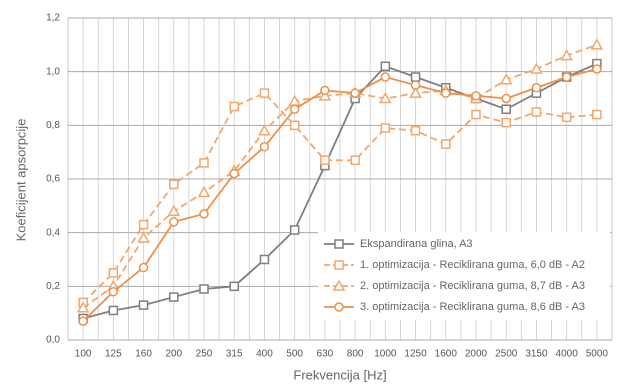 The width and height of the screenshot is (620, 385). I want to click on x-tick-label: 160, so click(143, 354).